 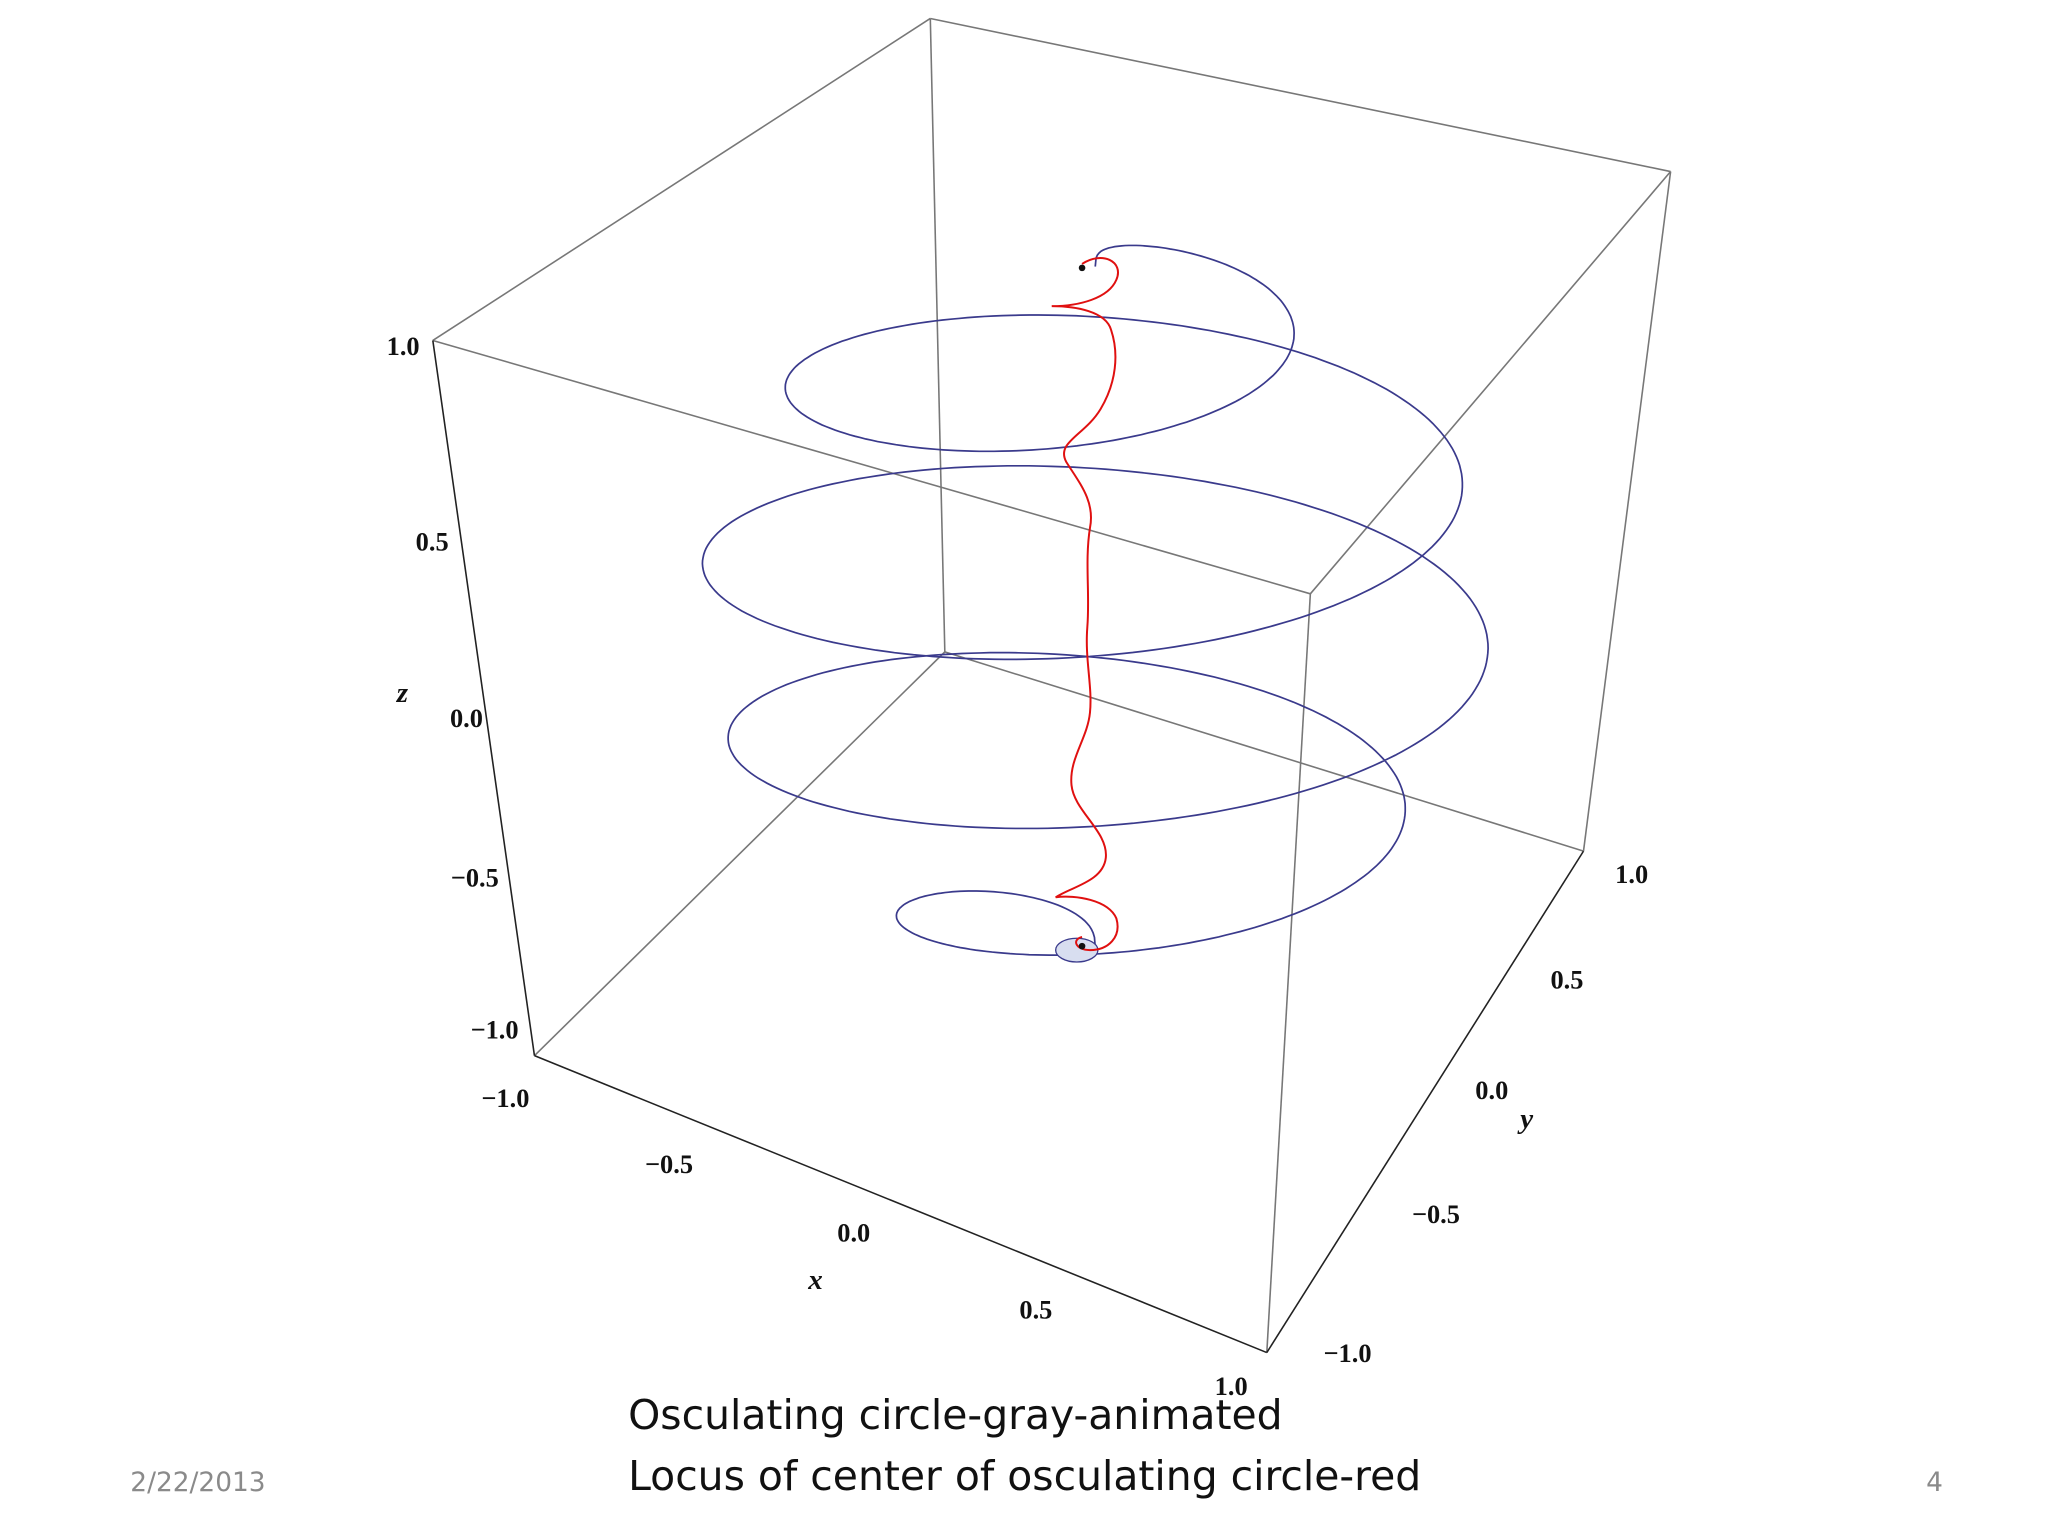 I want to click on y-tick-label: 0.0, so click(x=1491, y=1090).